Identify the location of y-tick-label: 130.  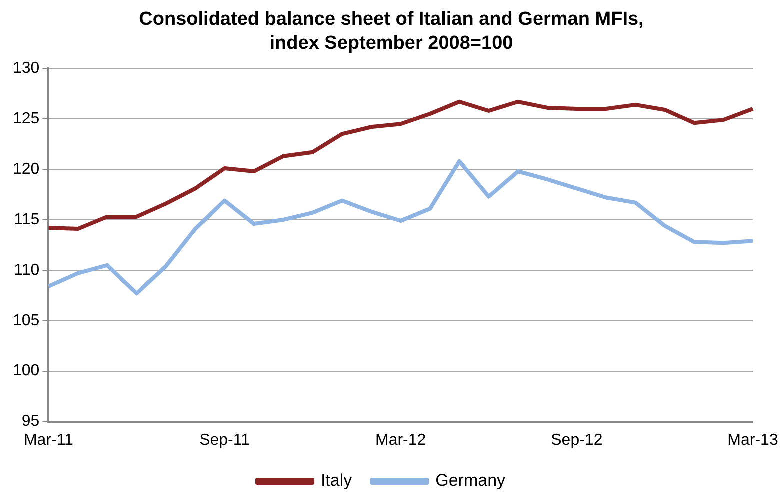
(26, 69).